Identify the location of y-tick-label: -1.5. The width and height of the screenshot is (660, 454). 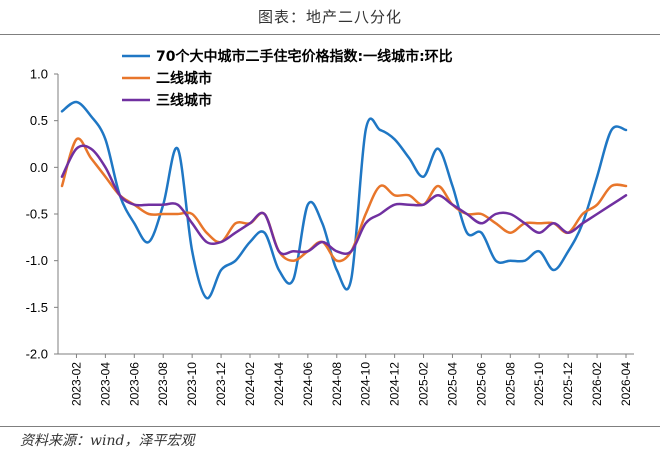
(37, 307).